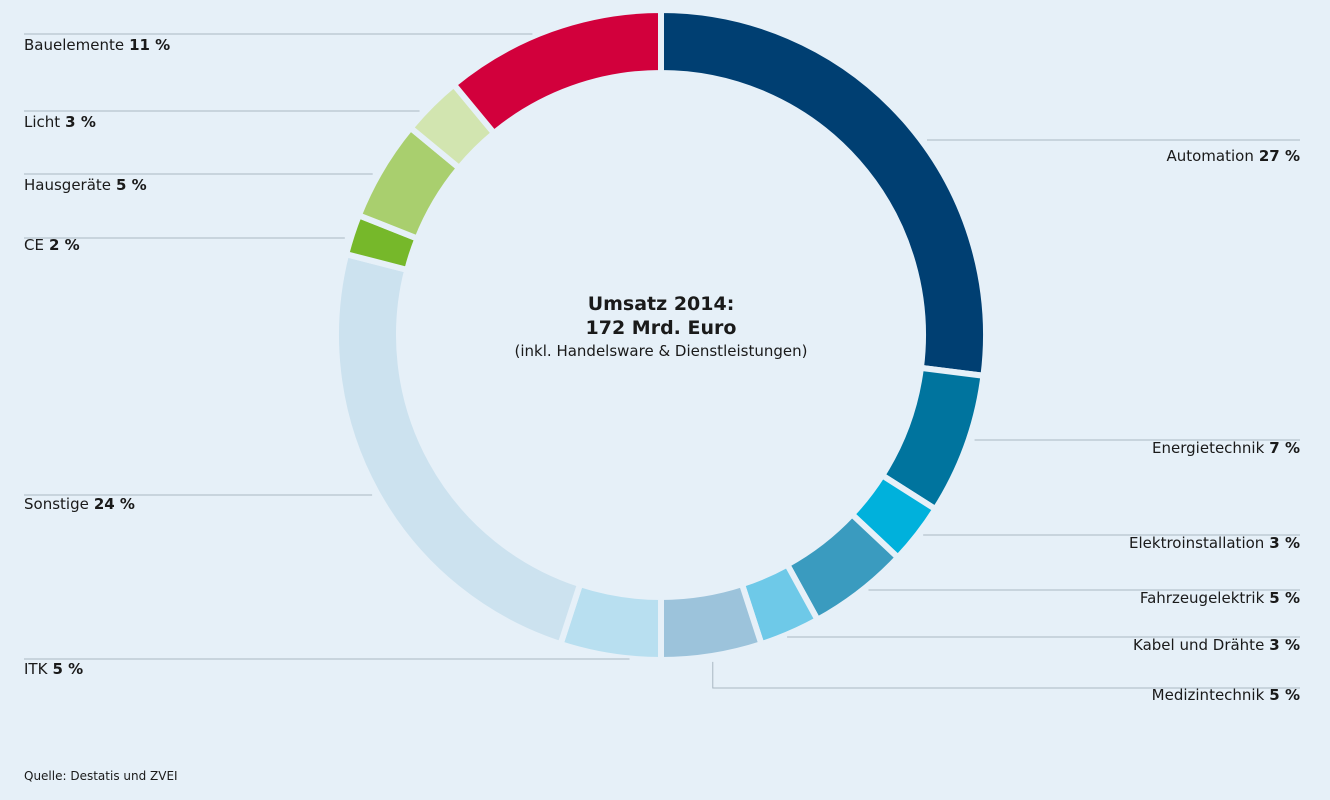 The width and height of the screenshot is (1330, 800). What do you see at coordinates (1284, 448) in the screenshot?
I see `value-label: 7 %` at bounding box center [1284, 448].